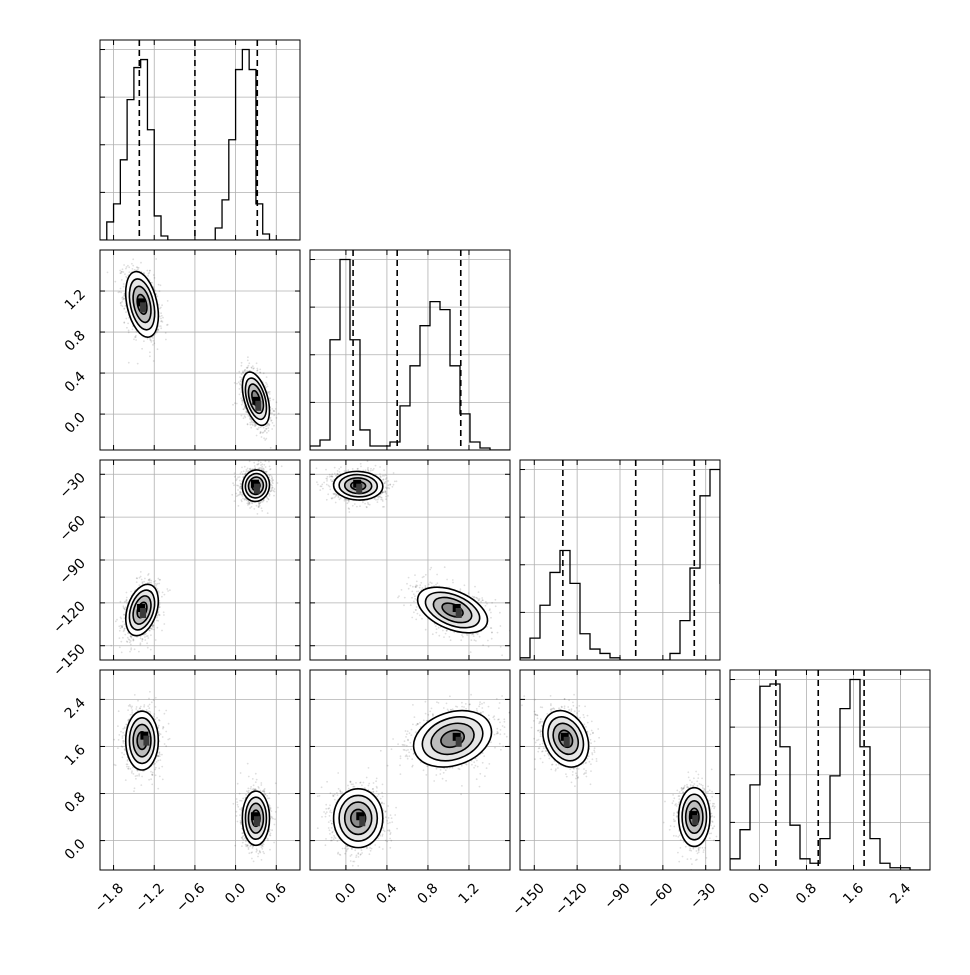 The height and width of the screenshot is (975, 970). I want to click on y-tick-label: −90, so click(73, 572).